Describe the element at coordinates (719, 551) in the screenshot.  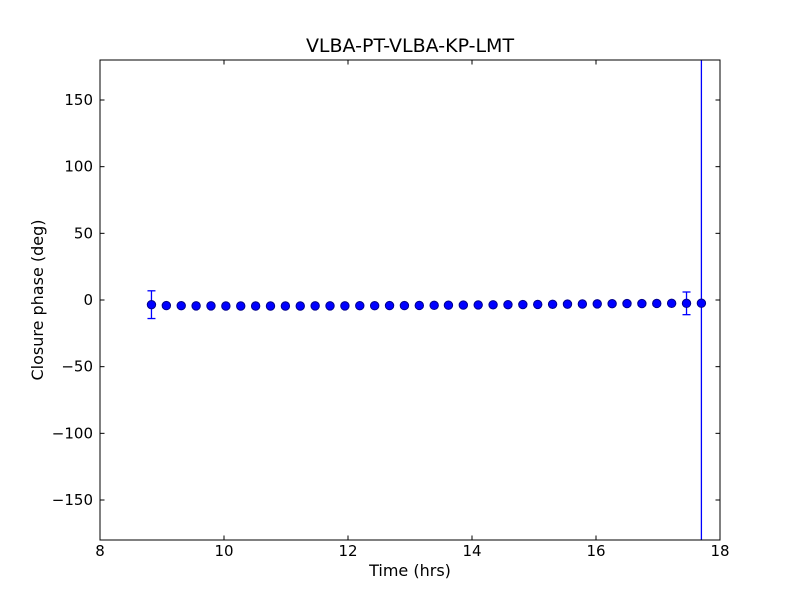
I see `x-tick-label: 18` at that location.